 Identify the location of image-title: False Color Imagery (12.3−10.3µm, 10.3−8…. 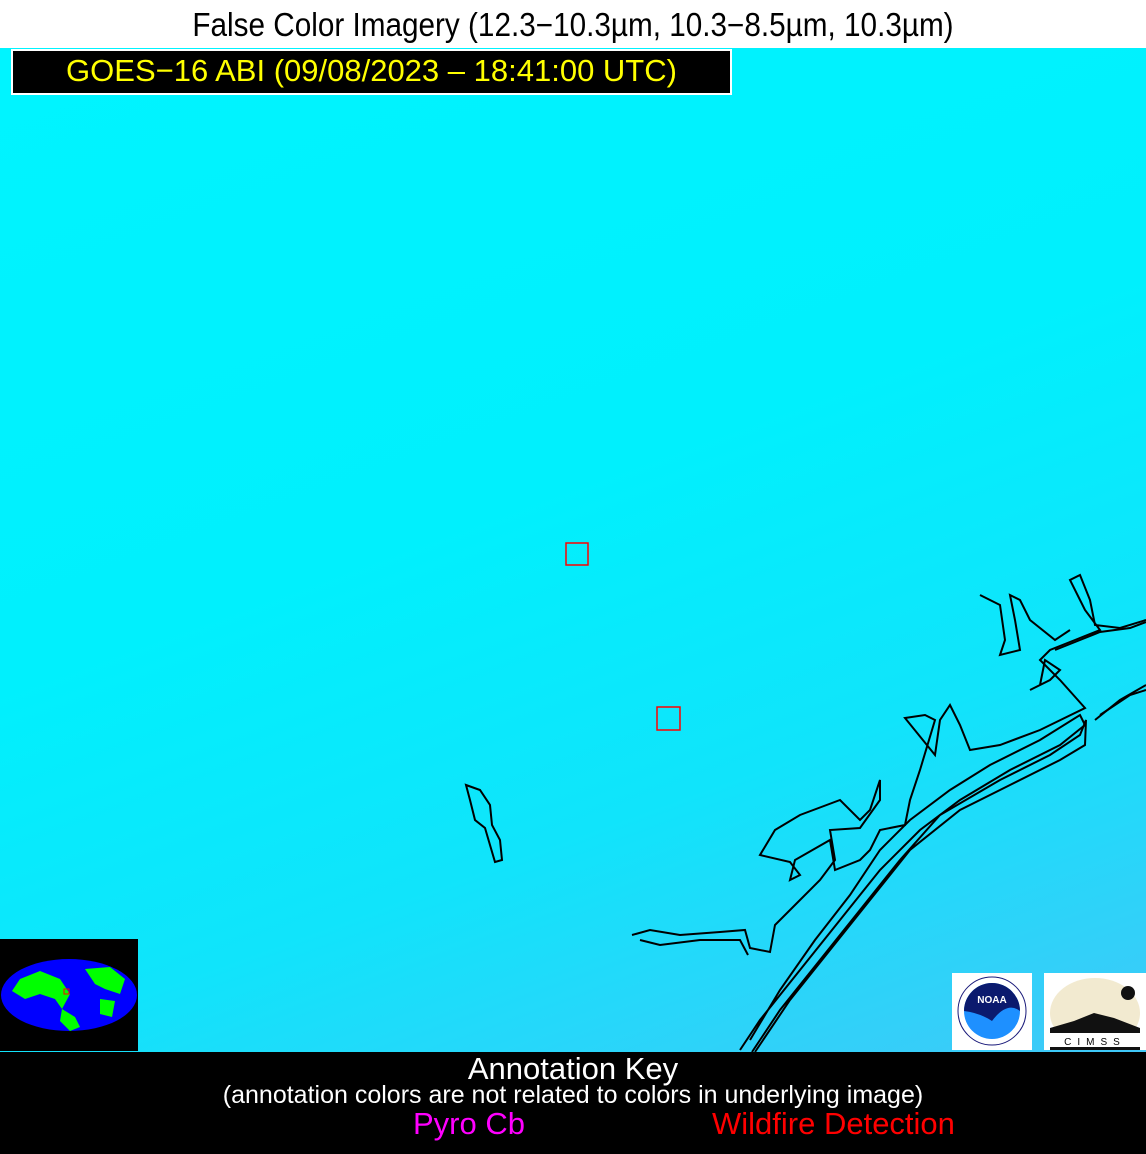
(573, 24).